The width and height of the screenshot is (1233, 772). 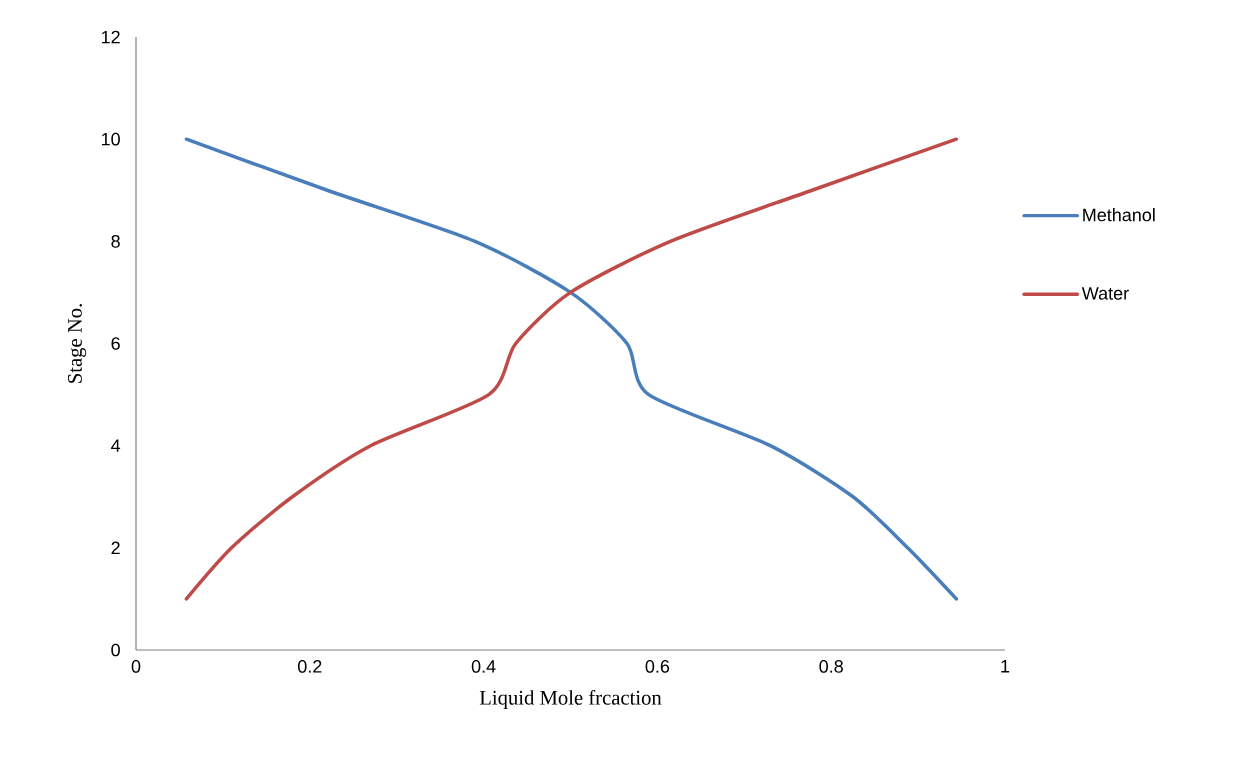 I want to click on y-tick-label: 2, so click(x=115, y=548).